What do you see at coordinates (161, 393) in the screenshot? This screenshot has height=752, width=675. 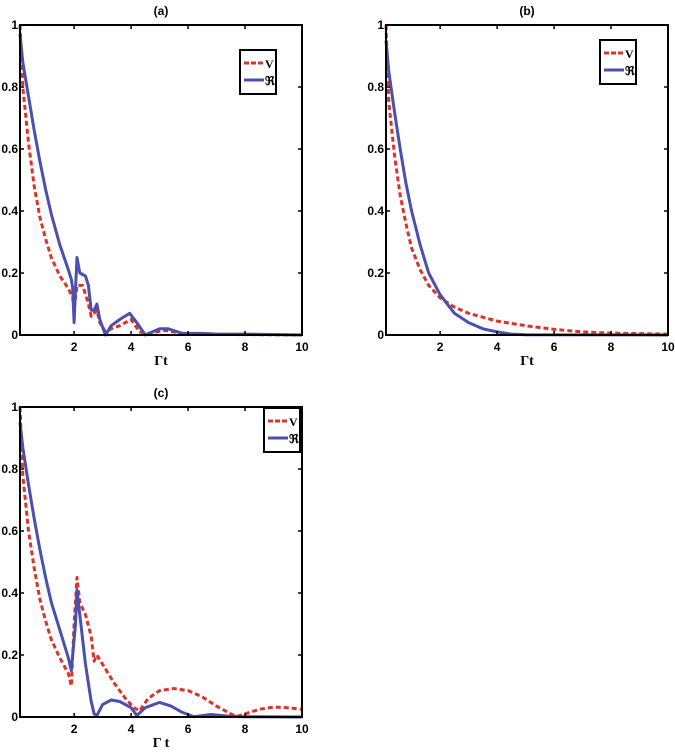 I see `chart-title: (c)` at bounding box center [161, 393].